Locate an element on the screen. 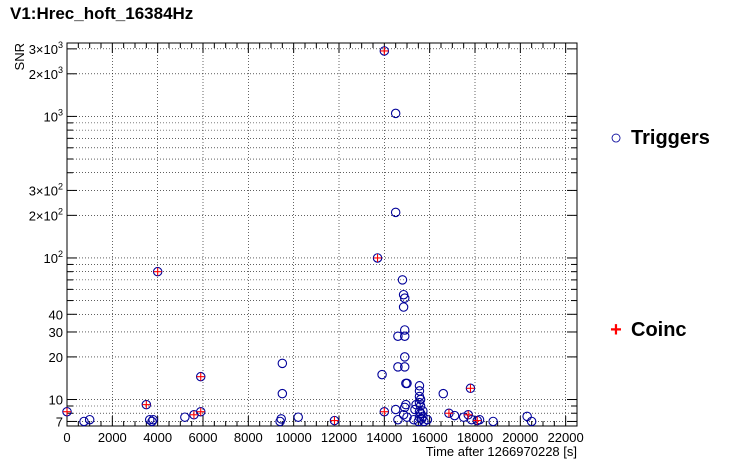 The height and width of the screenshot is (472, 746). y-tick-label: 20 is located at coordinates (56, 357).